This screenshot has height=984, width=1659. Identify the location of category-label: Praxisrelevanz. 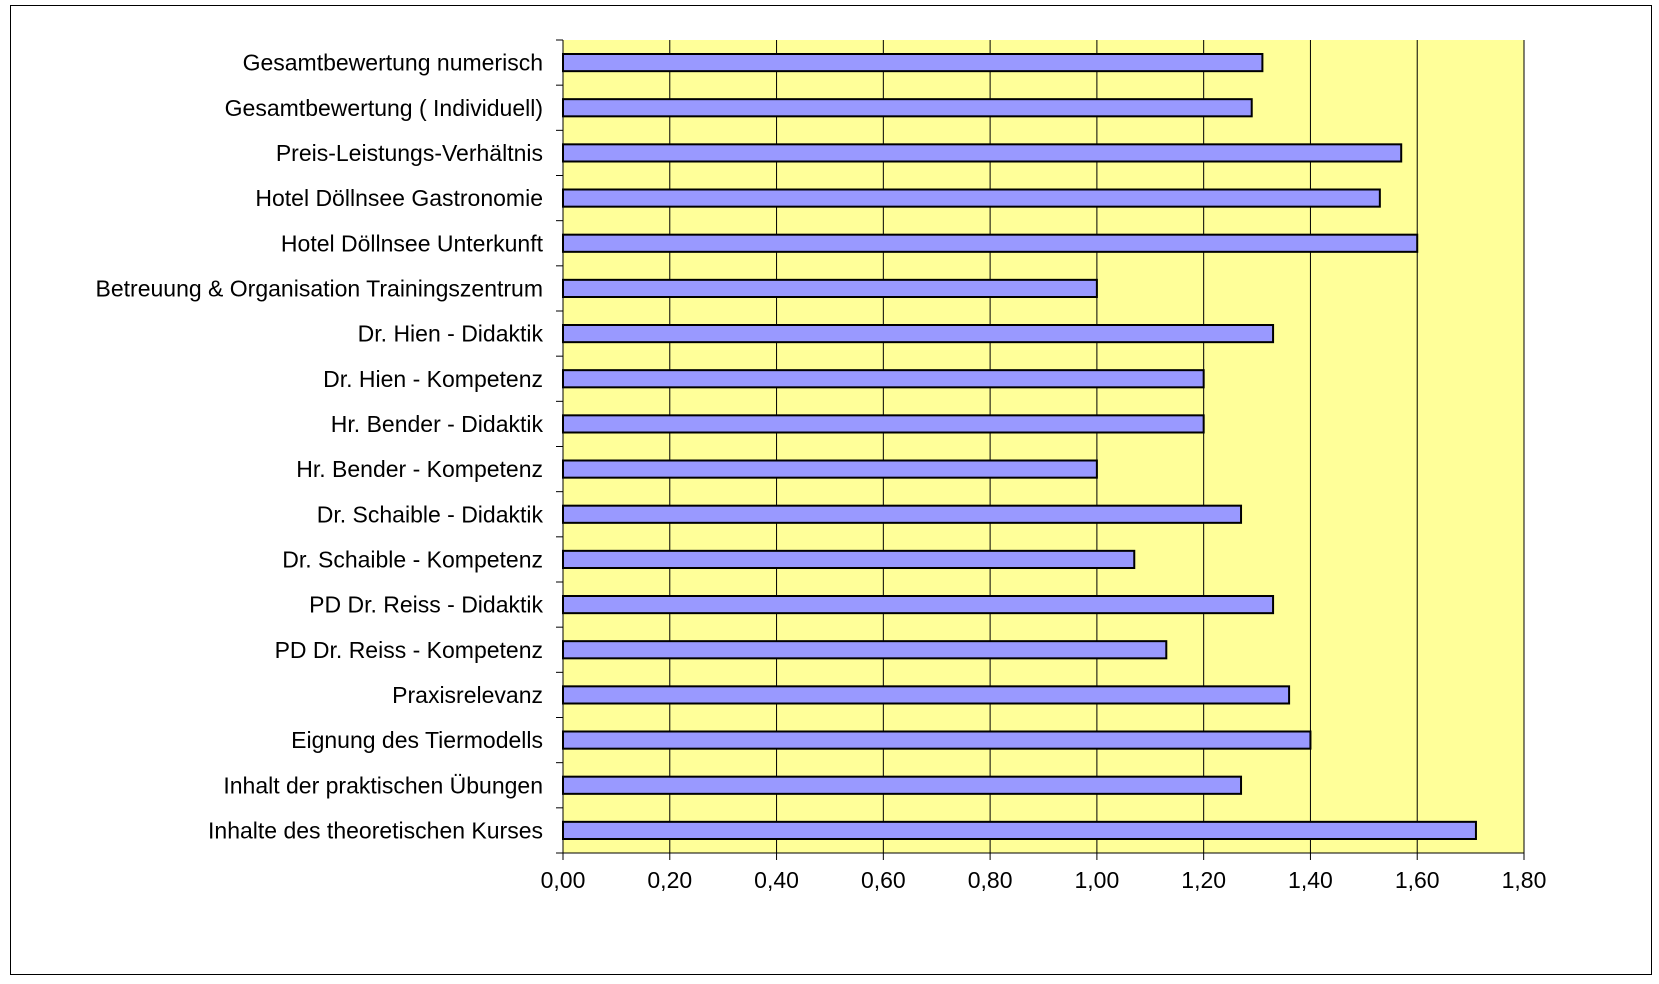
(467, 695).